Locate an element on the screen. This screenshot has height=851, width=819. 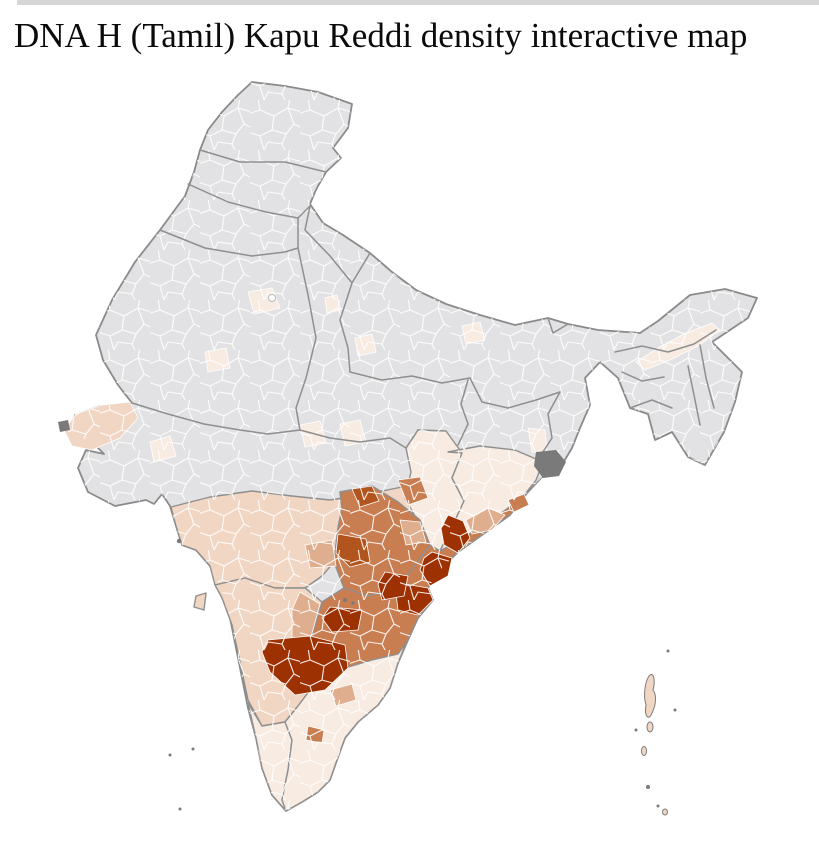
nicobar-great is located at coordinates (665, 812).